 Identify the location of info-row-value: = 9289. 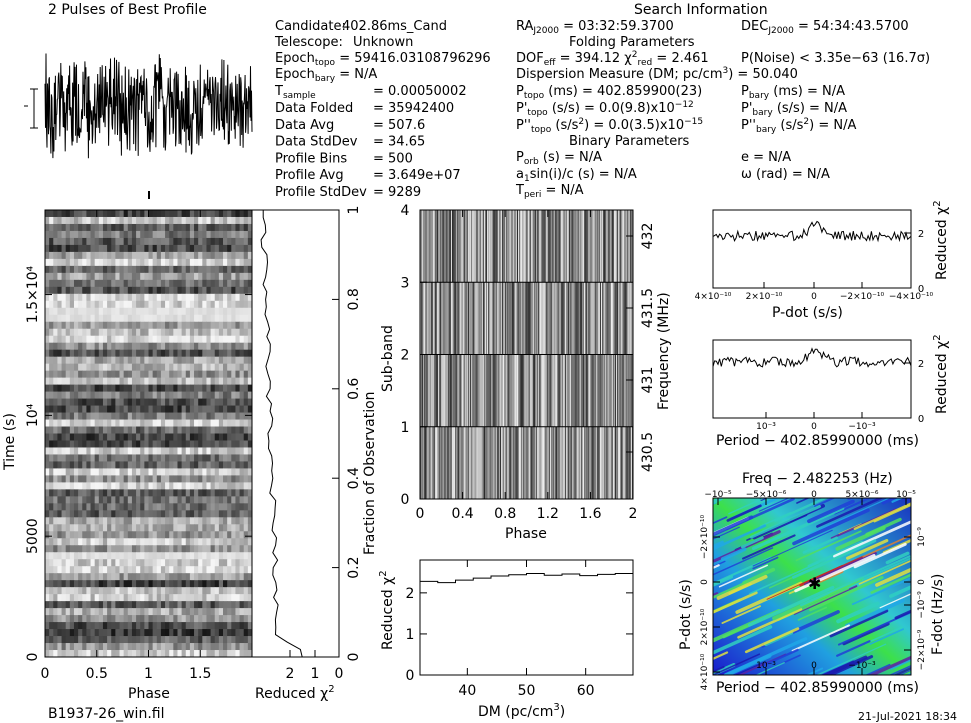
(397, 192).